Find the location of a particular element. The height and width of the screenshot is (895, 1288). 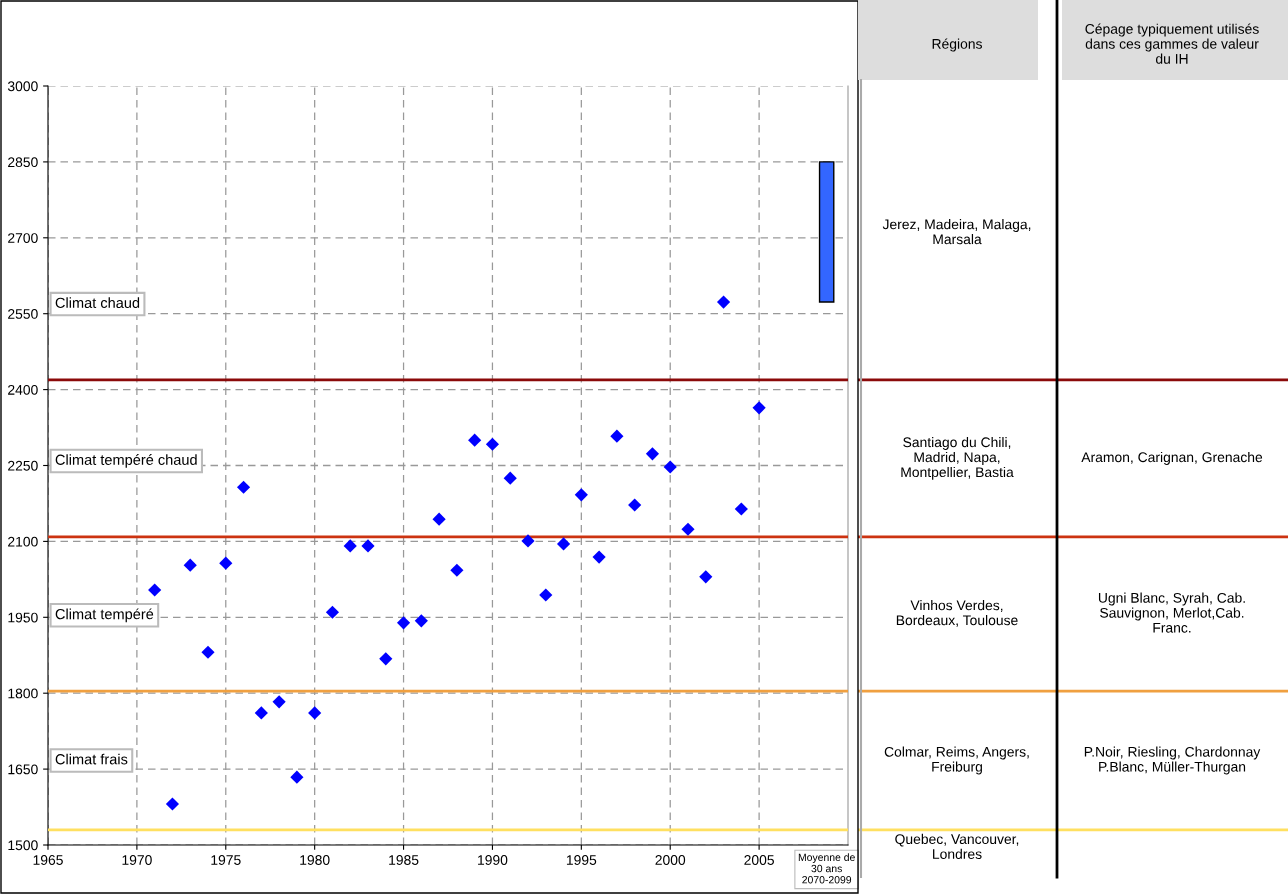

y-tick-label: 1500 is located at coordinates (23, 845).